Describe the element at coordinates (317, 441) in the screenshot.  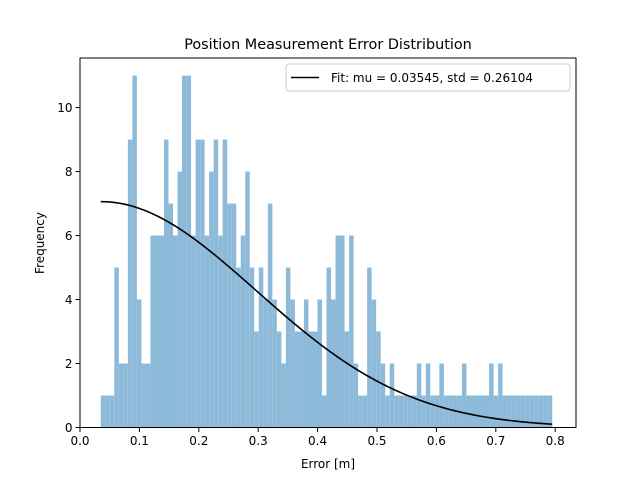
I see `x-tick-label: 0.4` at that location.